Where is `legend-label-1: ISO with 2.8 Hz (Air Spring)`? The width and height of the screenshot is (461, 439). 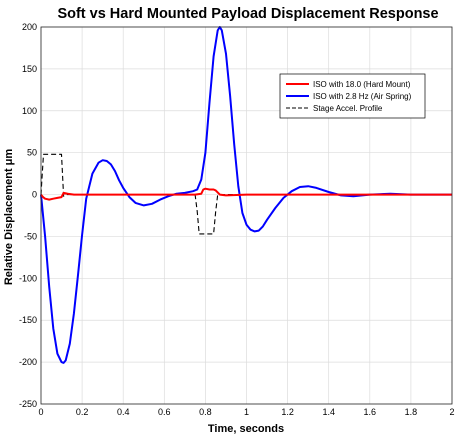 legend-label-1: ISO with 2.8 Hz (Air Spring) is located at coordinates (362, 96).